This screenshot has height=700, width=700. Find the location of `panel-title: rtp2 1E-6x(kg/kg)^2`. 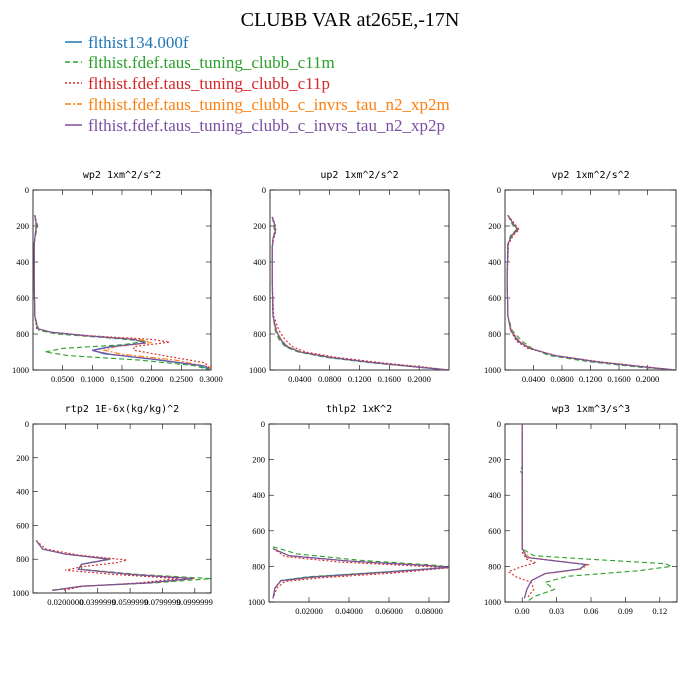

panel-title: rtp2 1E-6x(kg/kg)^2 is located at coordinates (122, 409).